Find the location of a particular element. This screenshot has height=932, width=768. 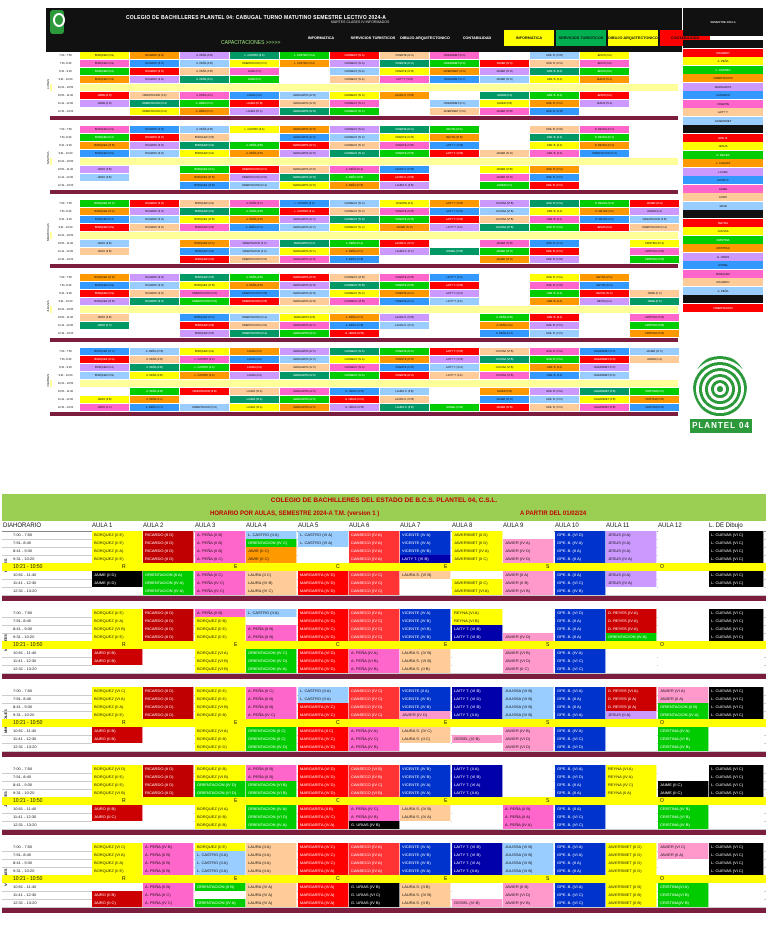

top-class-cell: GPE. B. (II A) is located at coordinates (555, 301).